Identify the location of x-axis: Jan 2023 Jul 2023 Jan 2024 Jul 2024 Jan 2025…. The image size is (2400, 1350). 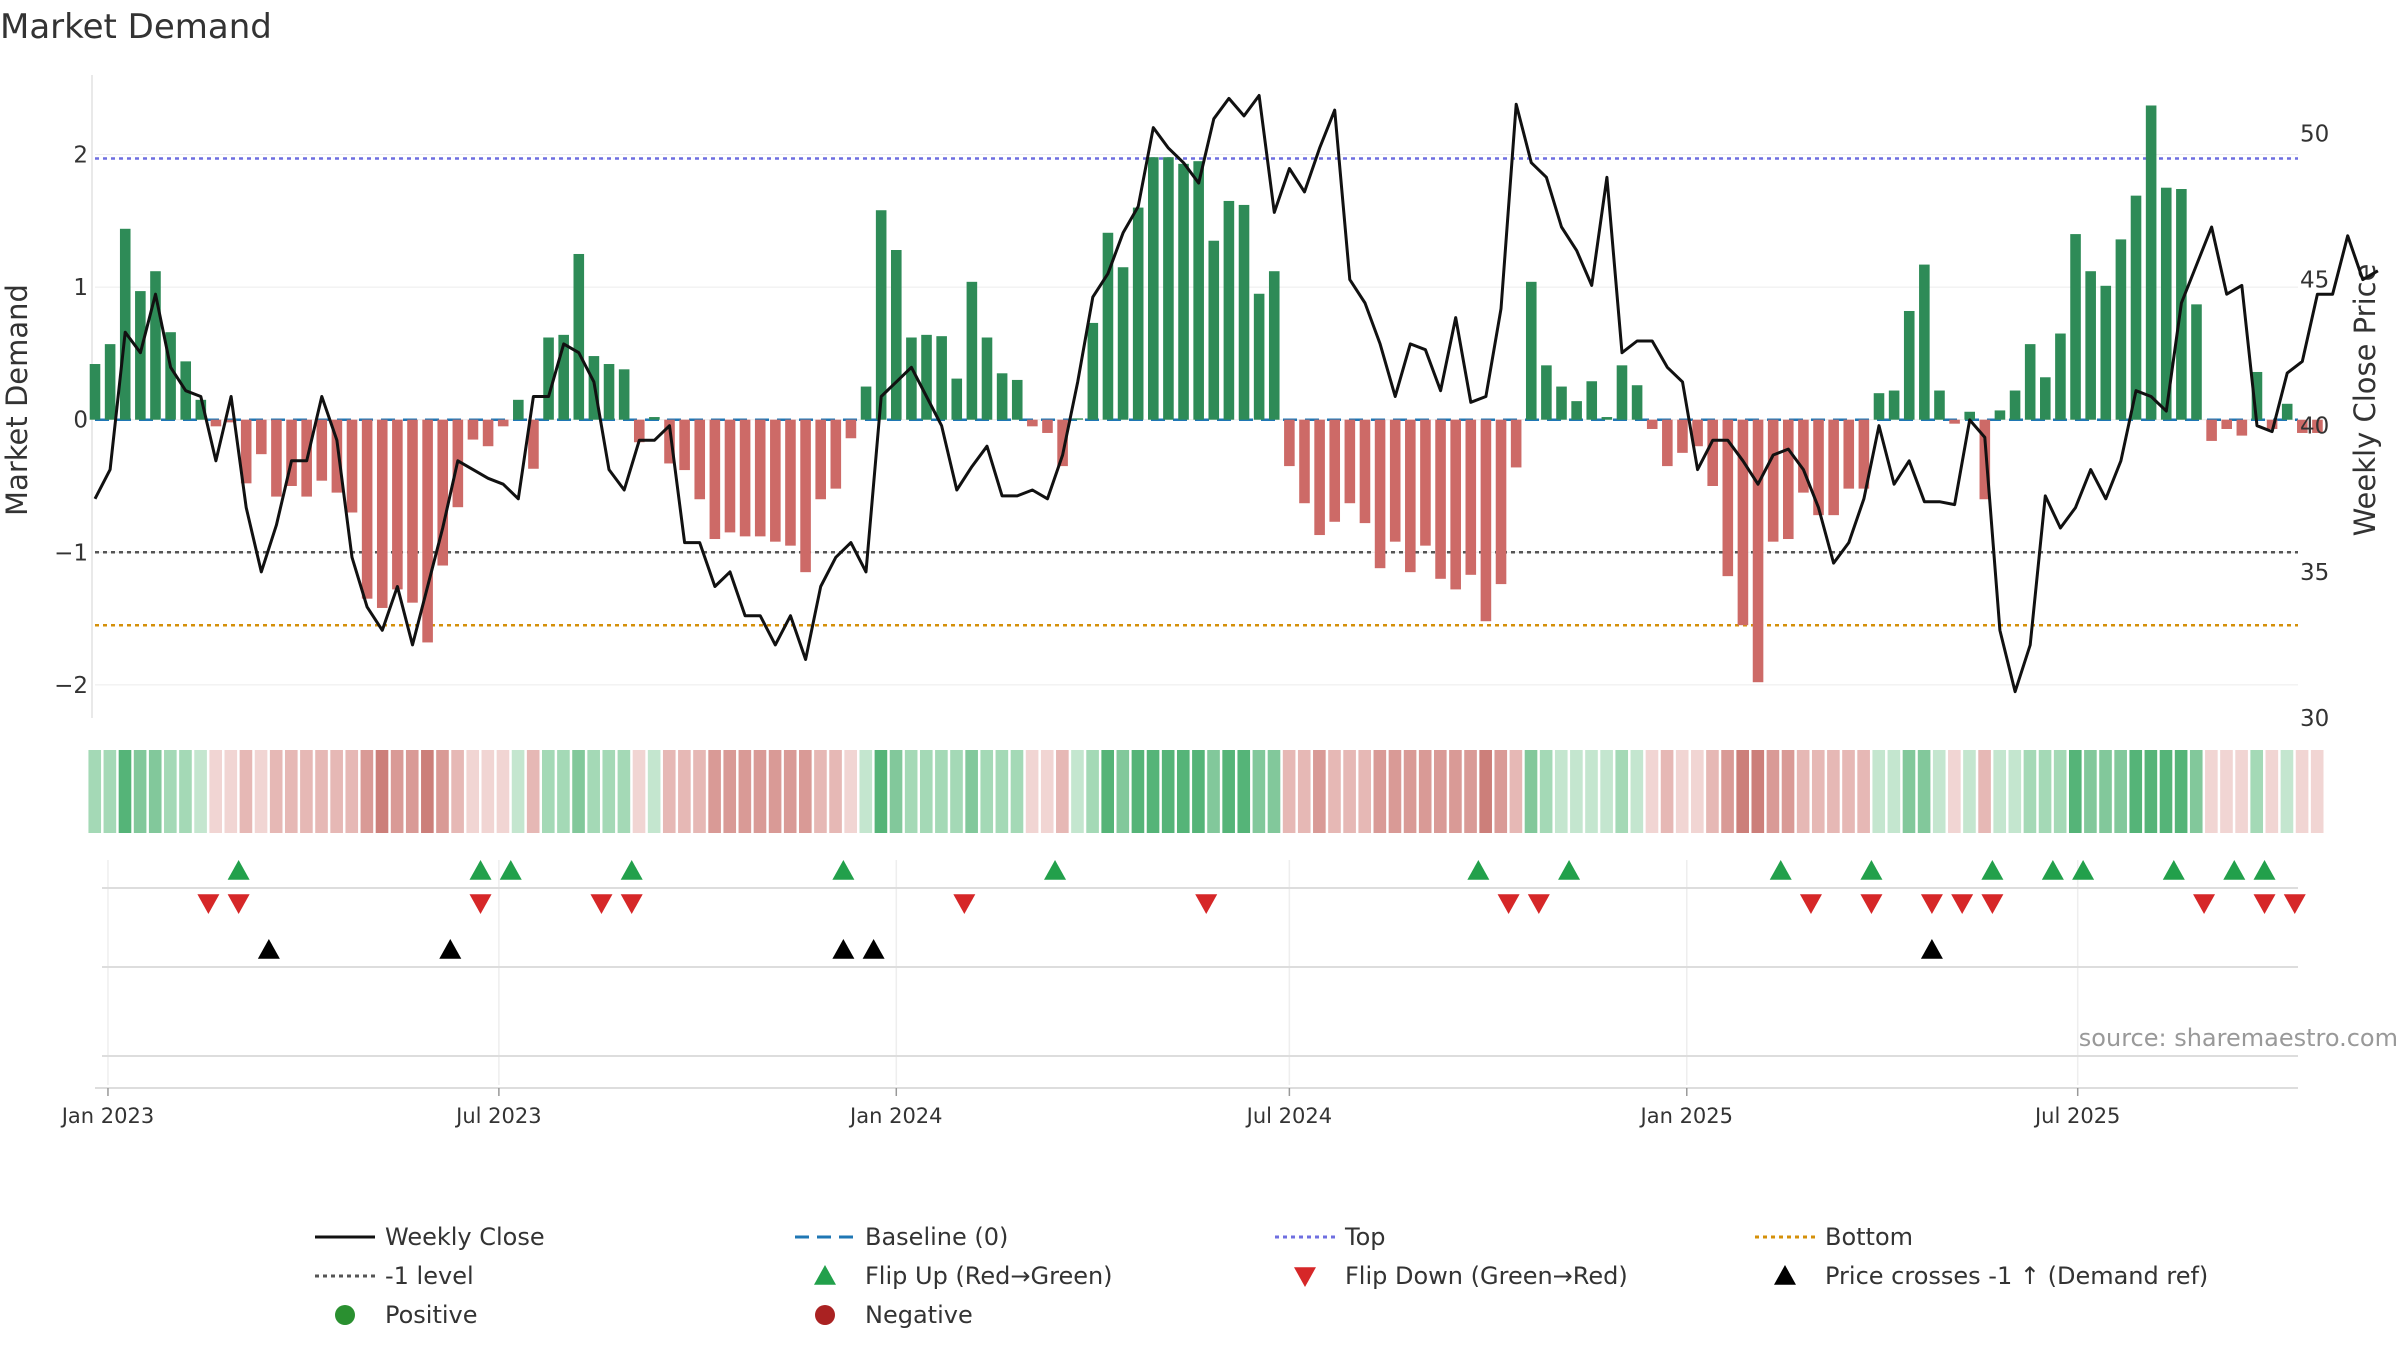
(1090, 1108).